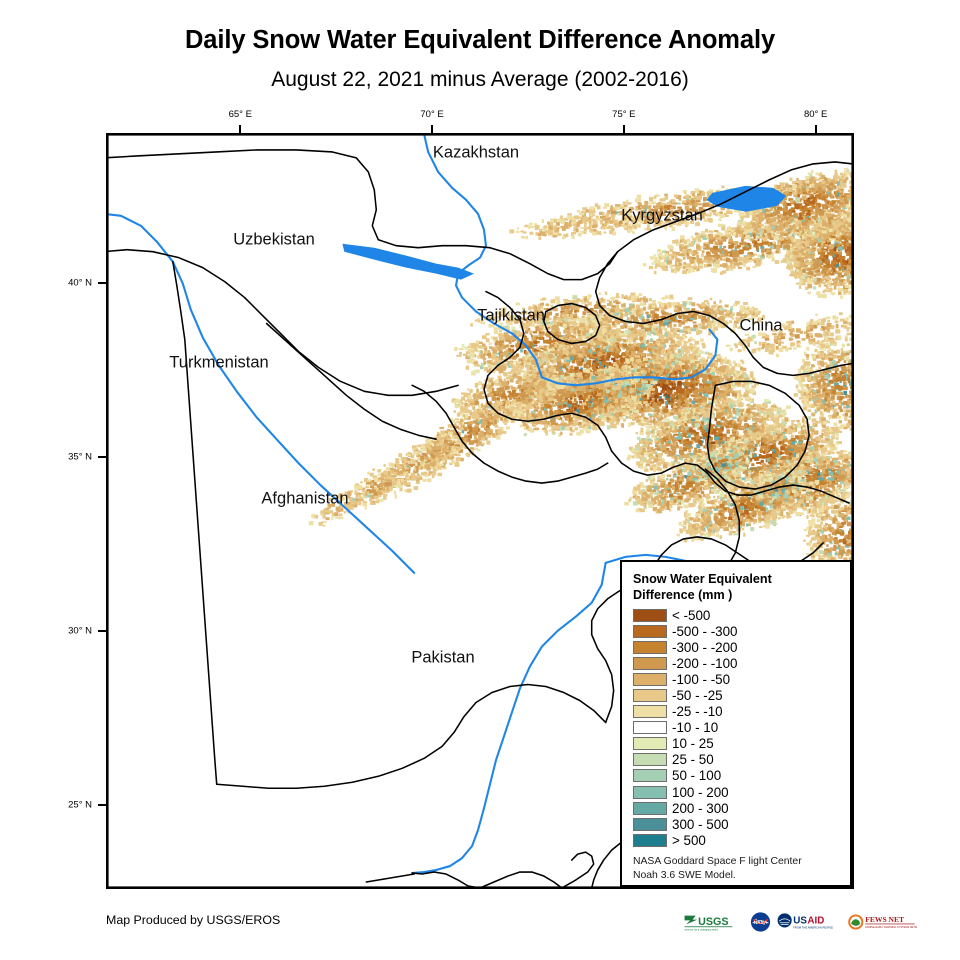 This screenshot has width=960, height=960. Describe the element at coordinates (741, 824) in the screenshot. I see `legend-row: 300 - 500` at that location.